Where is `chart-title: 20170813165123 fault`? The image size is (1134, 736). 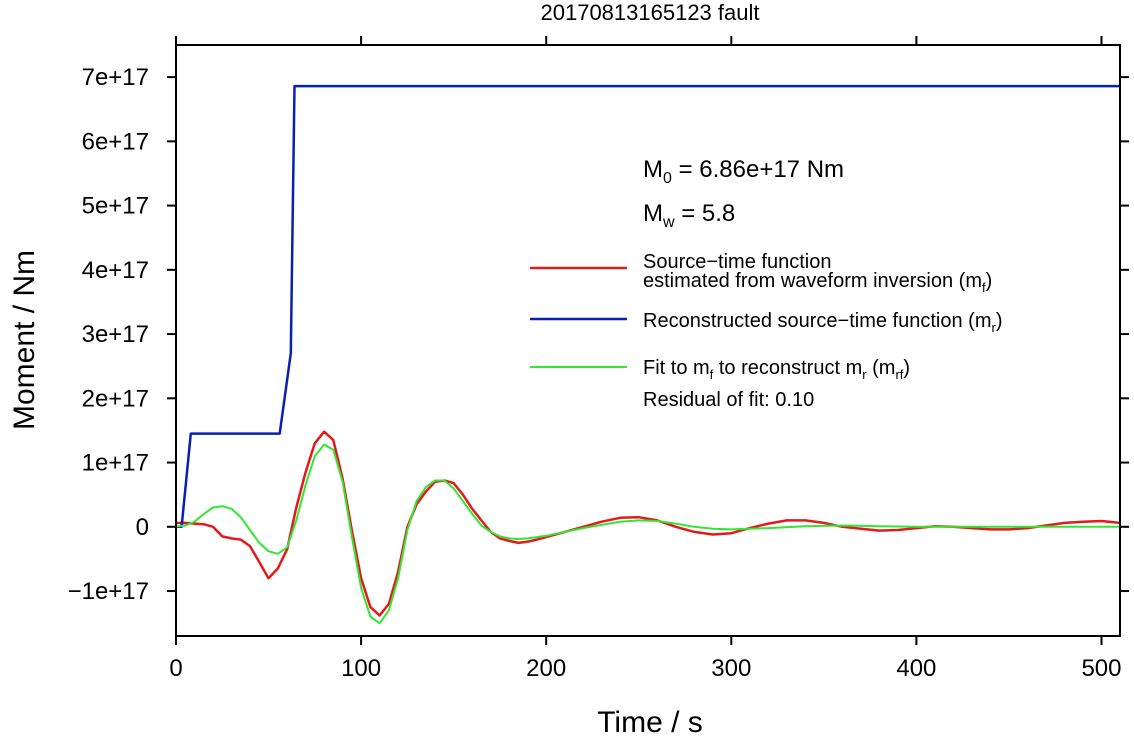
chart-title: 20170813165123 fault is located at coordinates (650, 12).